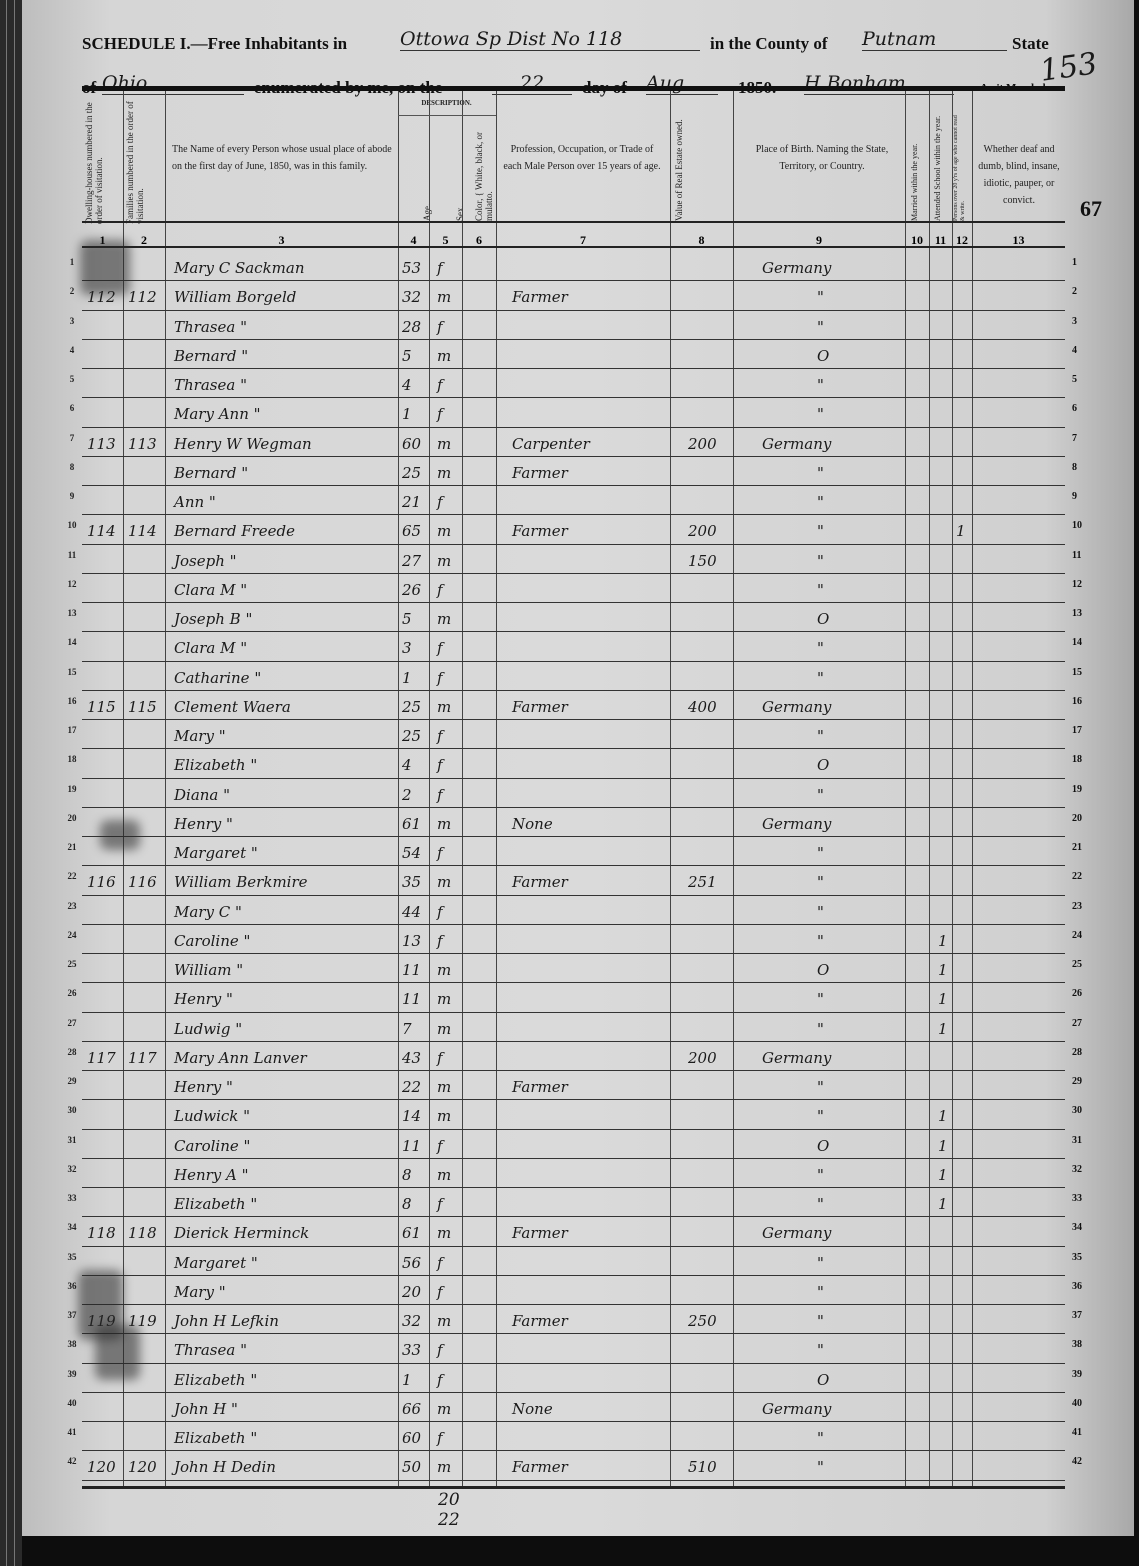 The width and height of the screenshot is (1139, 1566). What do you see at coordinates (232, 706) in the screenshot?
I see `person-name: Clement Waera` at bounding box center [232, 706].